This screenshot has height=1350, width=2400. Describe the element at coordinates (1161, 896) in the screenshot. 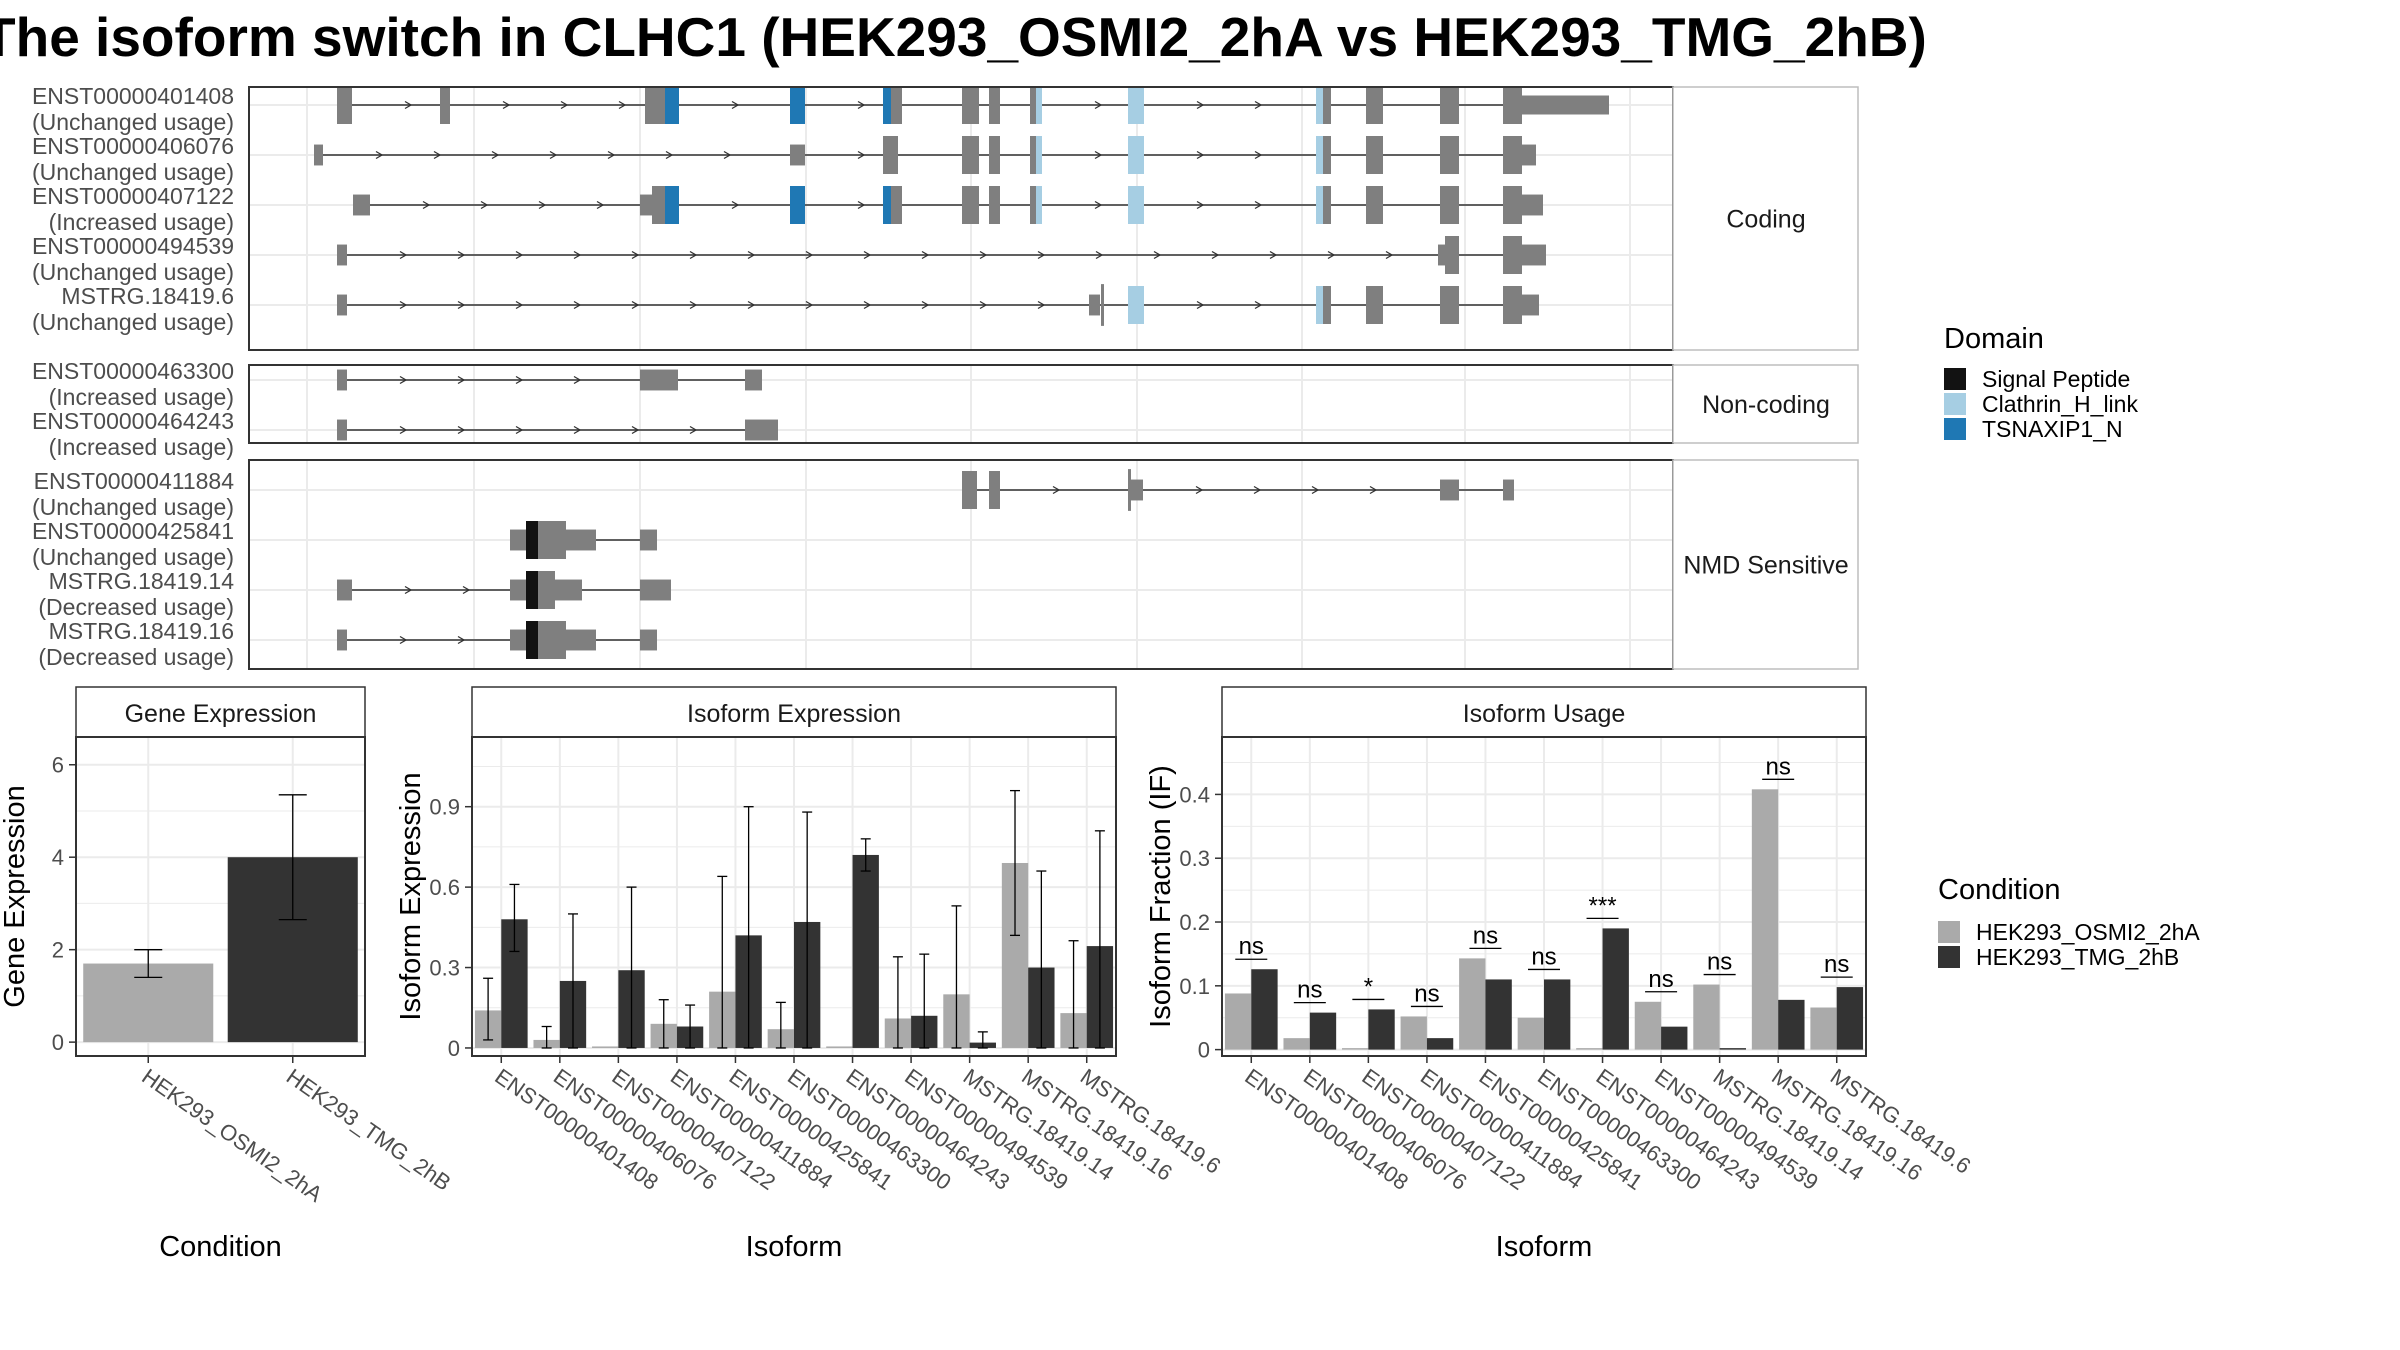

I see `y-axis-title: Isoform Fraction (IF)` at that location.